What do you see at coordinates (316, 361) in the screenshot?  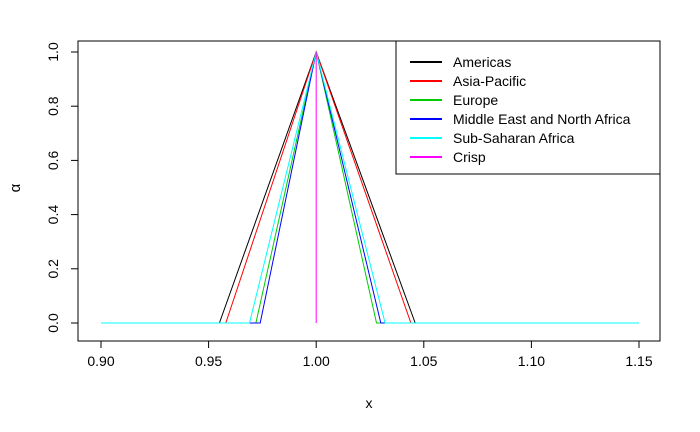 I see `x-tick-label: 1.00` at bounding box center [316, 361].